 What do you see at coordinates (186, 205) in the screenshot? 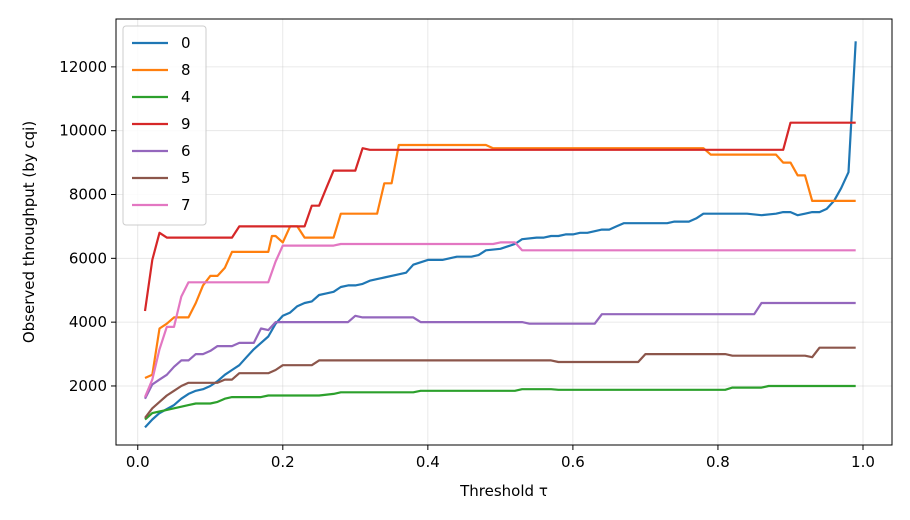
I see `legend-label: 7` at bounding box center [186, 205].